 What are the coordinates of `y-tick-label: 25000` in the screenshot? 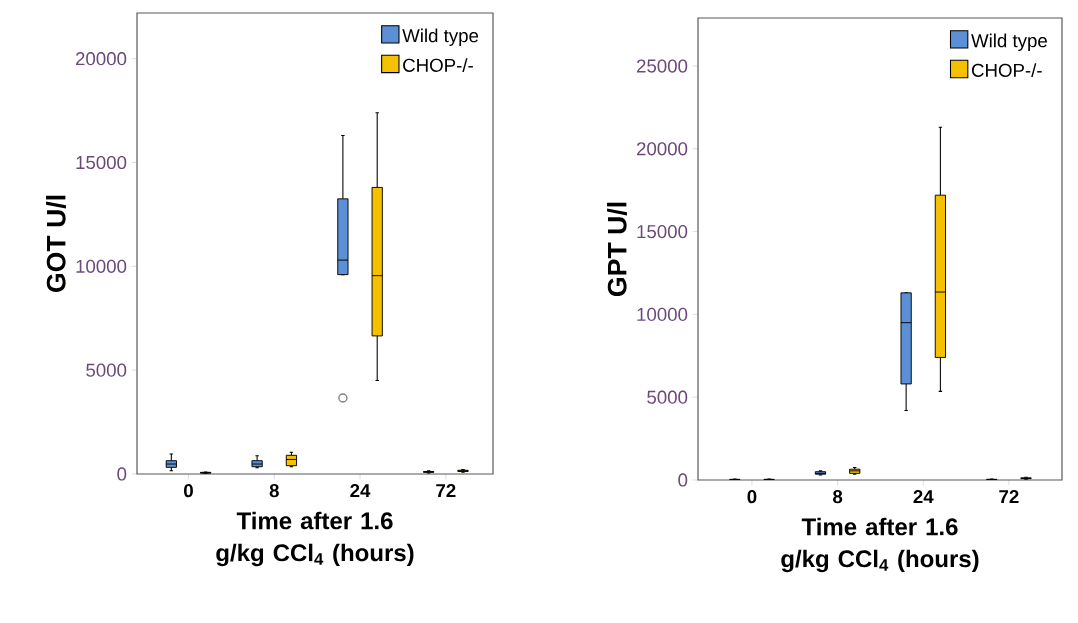 It's located at (662, 66).